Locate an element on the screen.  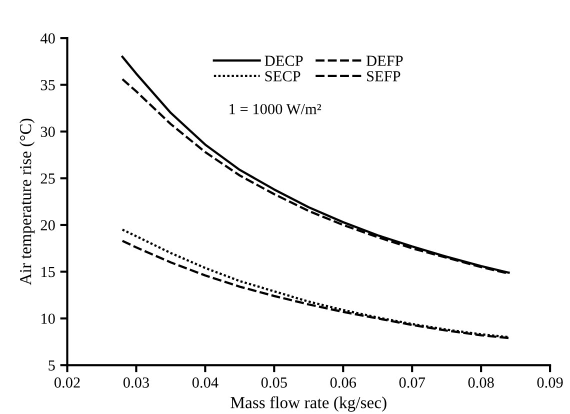
y-axis-title: Air temperature rise (°C) is located at coordinates (27, 202).